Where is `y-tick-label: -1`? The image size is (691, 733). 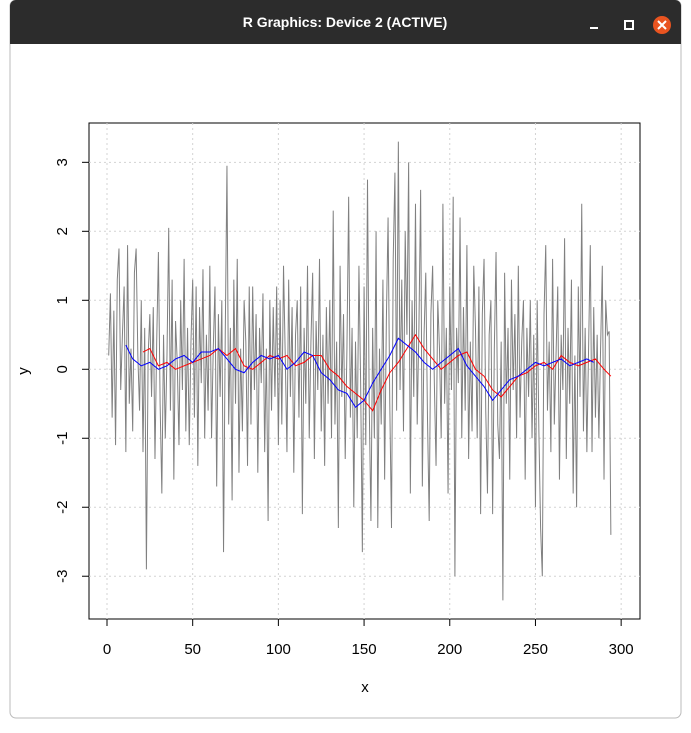
y-tick-label: -1 is located at coordinates (62, 438).